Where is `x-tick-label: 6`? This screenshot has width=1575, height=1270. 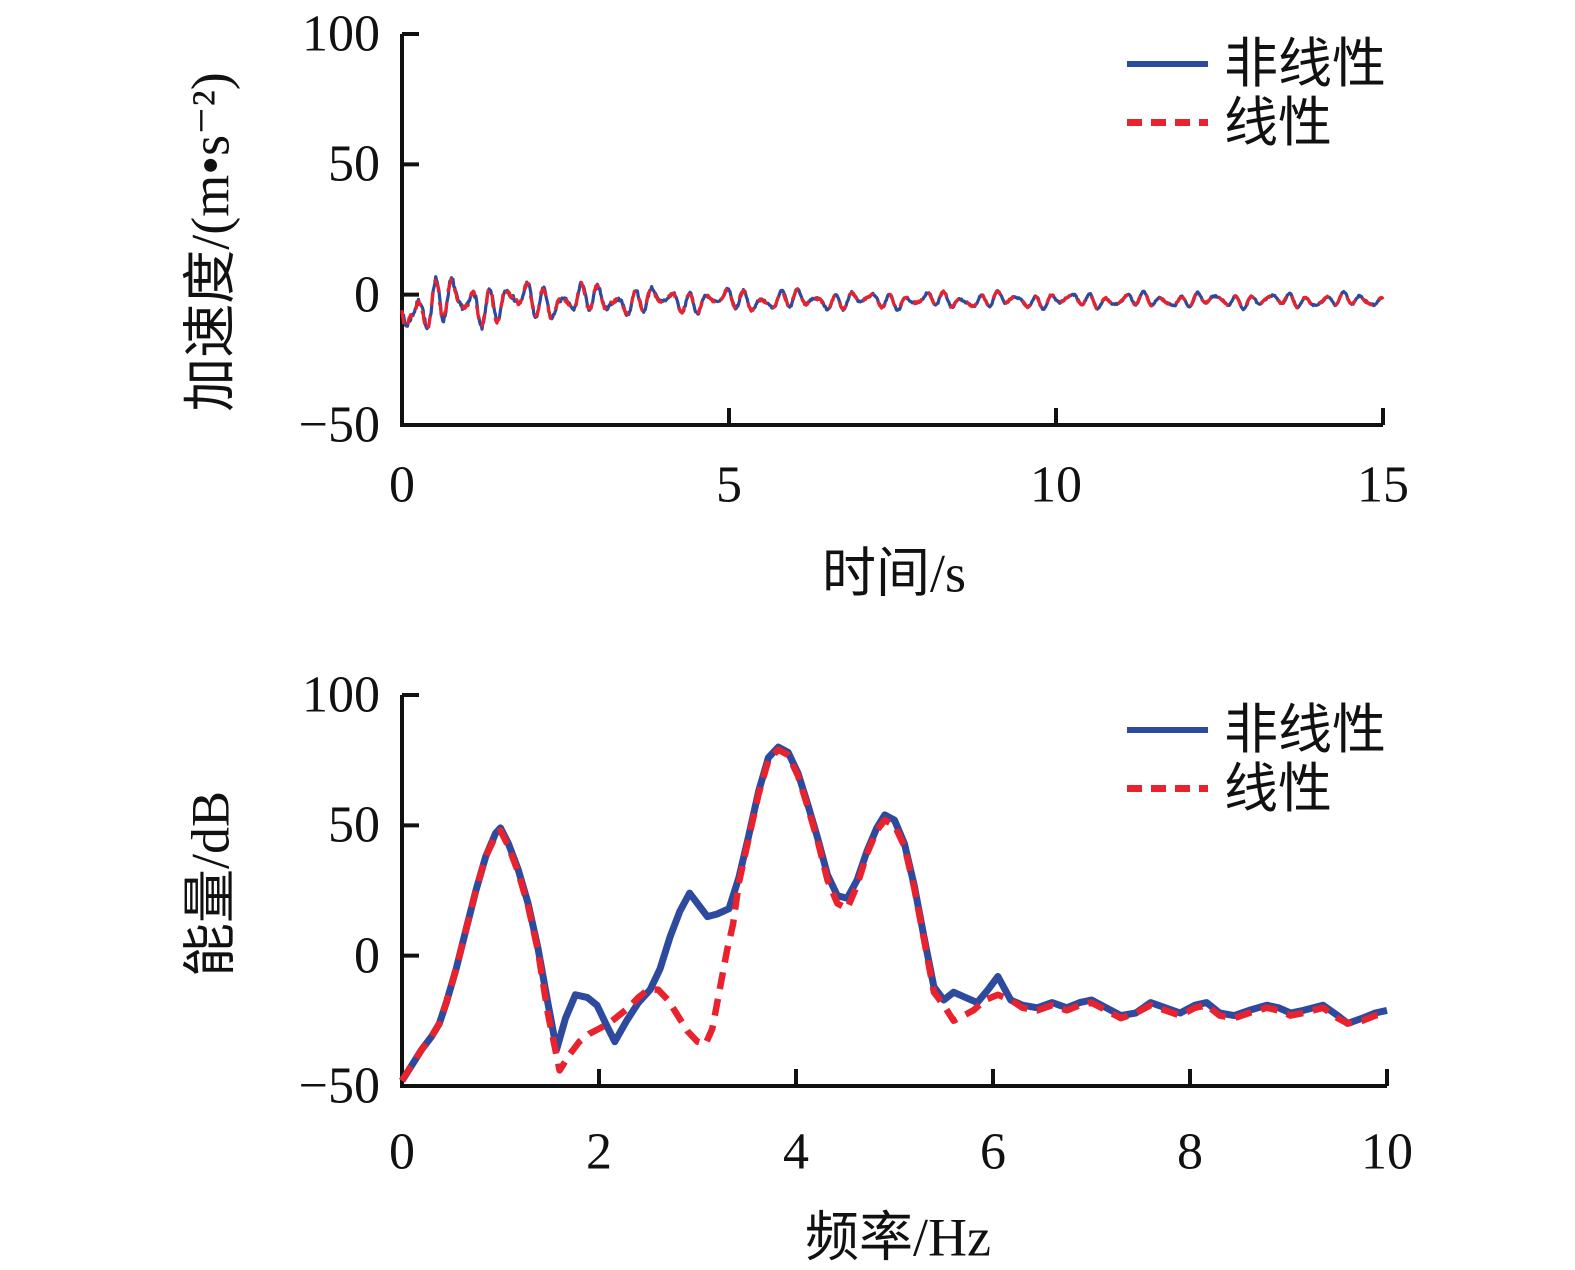
x-tick-label: 6 is located at coordinates (993, 1152).